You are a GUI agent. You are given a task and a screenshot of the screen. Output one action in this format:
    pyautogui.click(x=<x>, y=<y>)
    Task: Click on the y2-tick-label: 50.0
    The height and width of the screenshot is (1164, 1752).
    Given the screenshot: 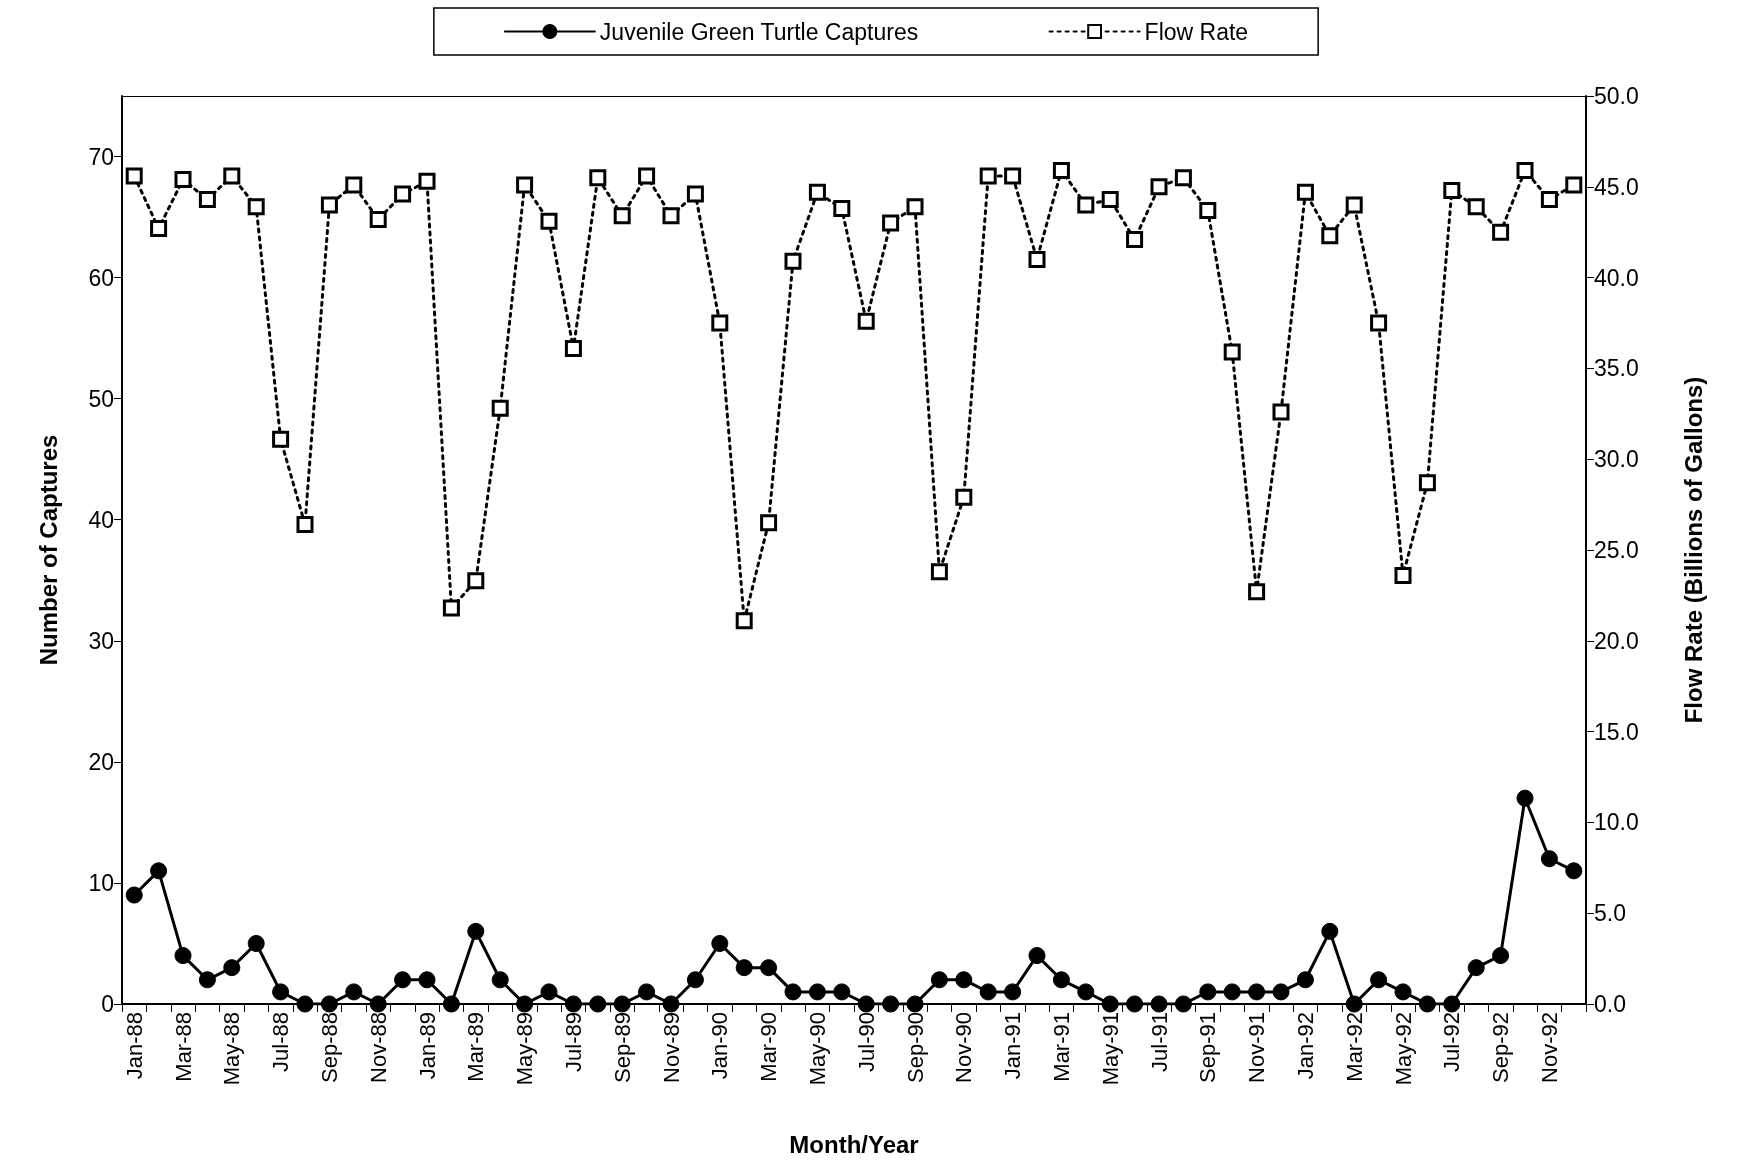 What is the action you would take?
    pyautogui.click(x=1616, y=96)
    